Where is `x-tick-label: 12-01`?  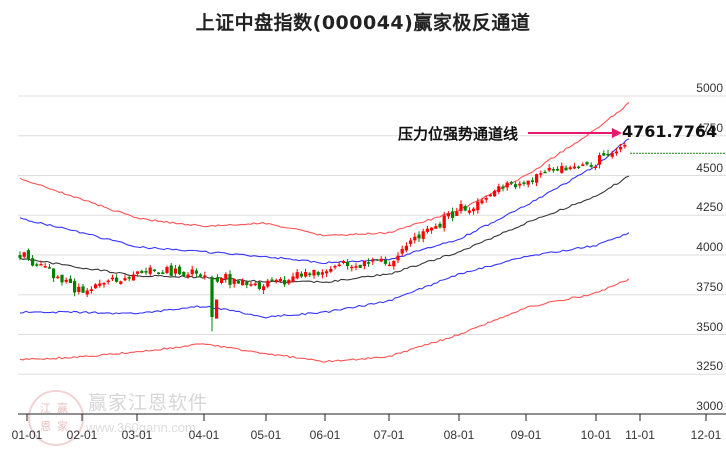
x-tick-label: 12-01 is located at coordinates (706, 435).